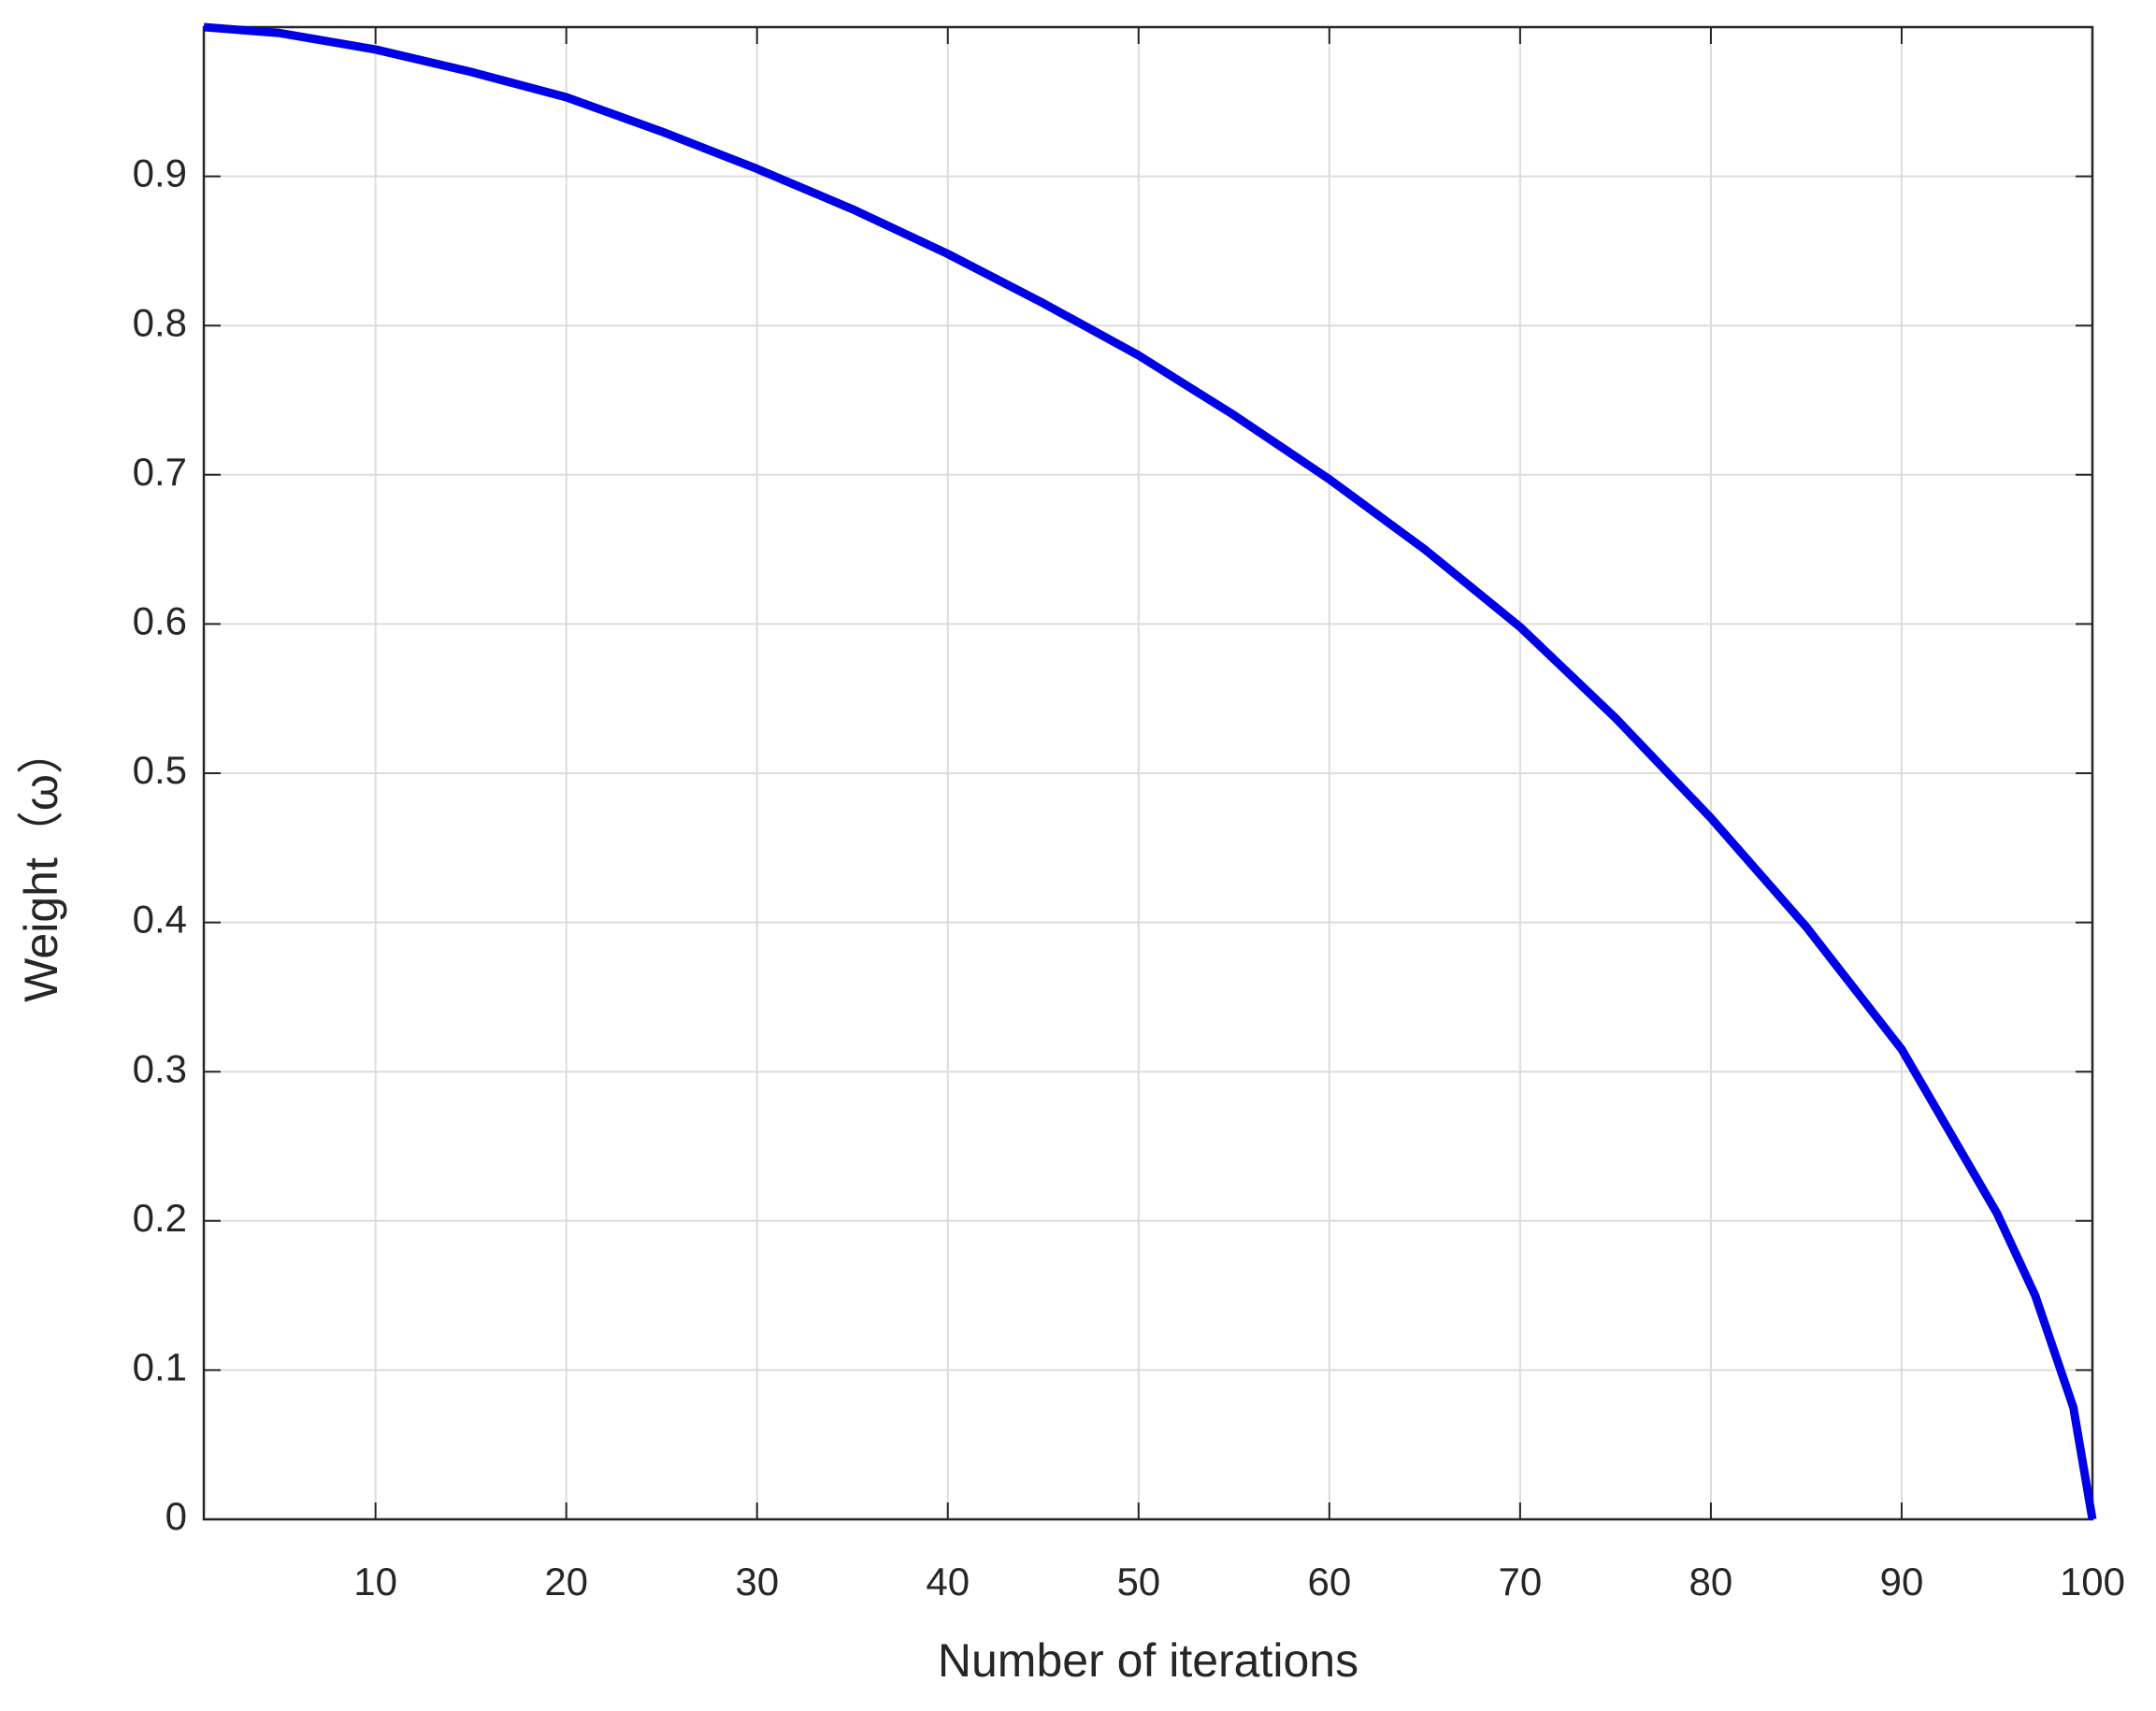  Describe the element at coordinates (375, 1582) in the screenshot. I see `x-tick-label: 10` at that location.